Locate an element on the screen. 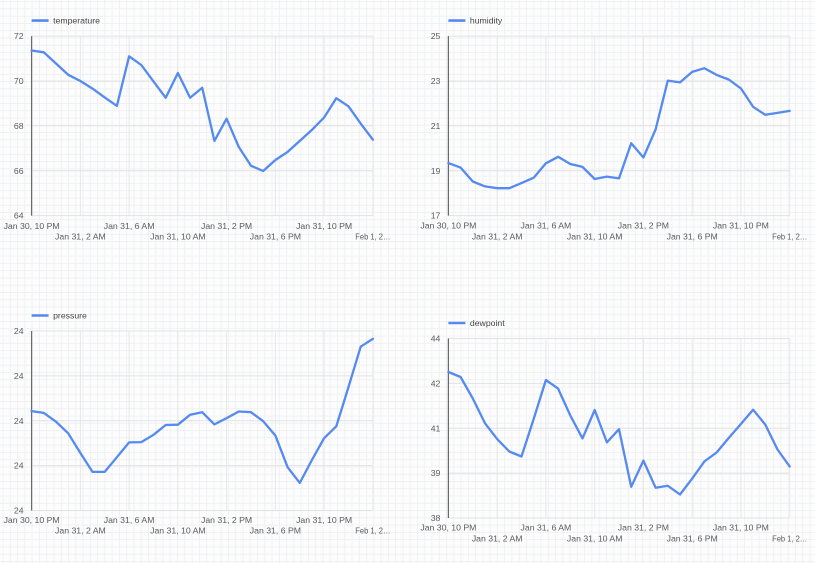 The height and width of the screenshot is (563, 815). svg-text: 21 is located at coordinates (436, 126).